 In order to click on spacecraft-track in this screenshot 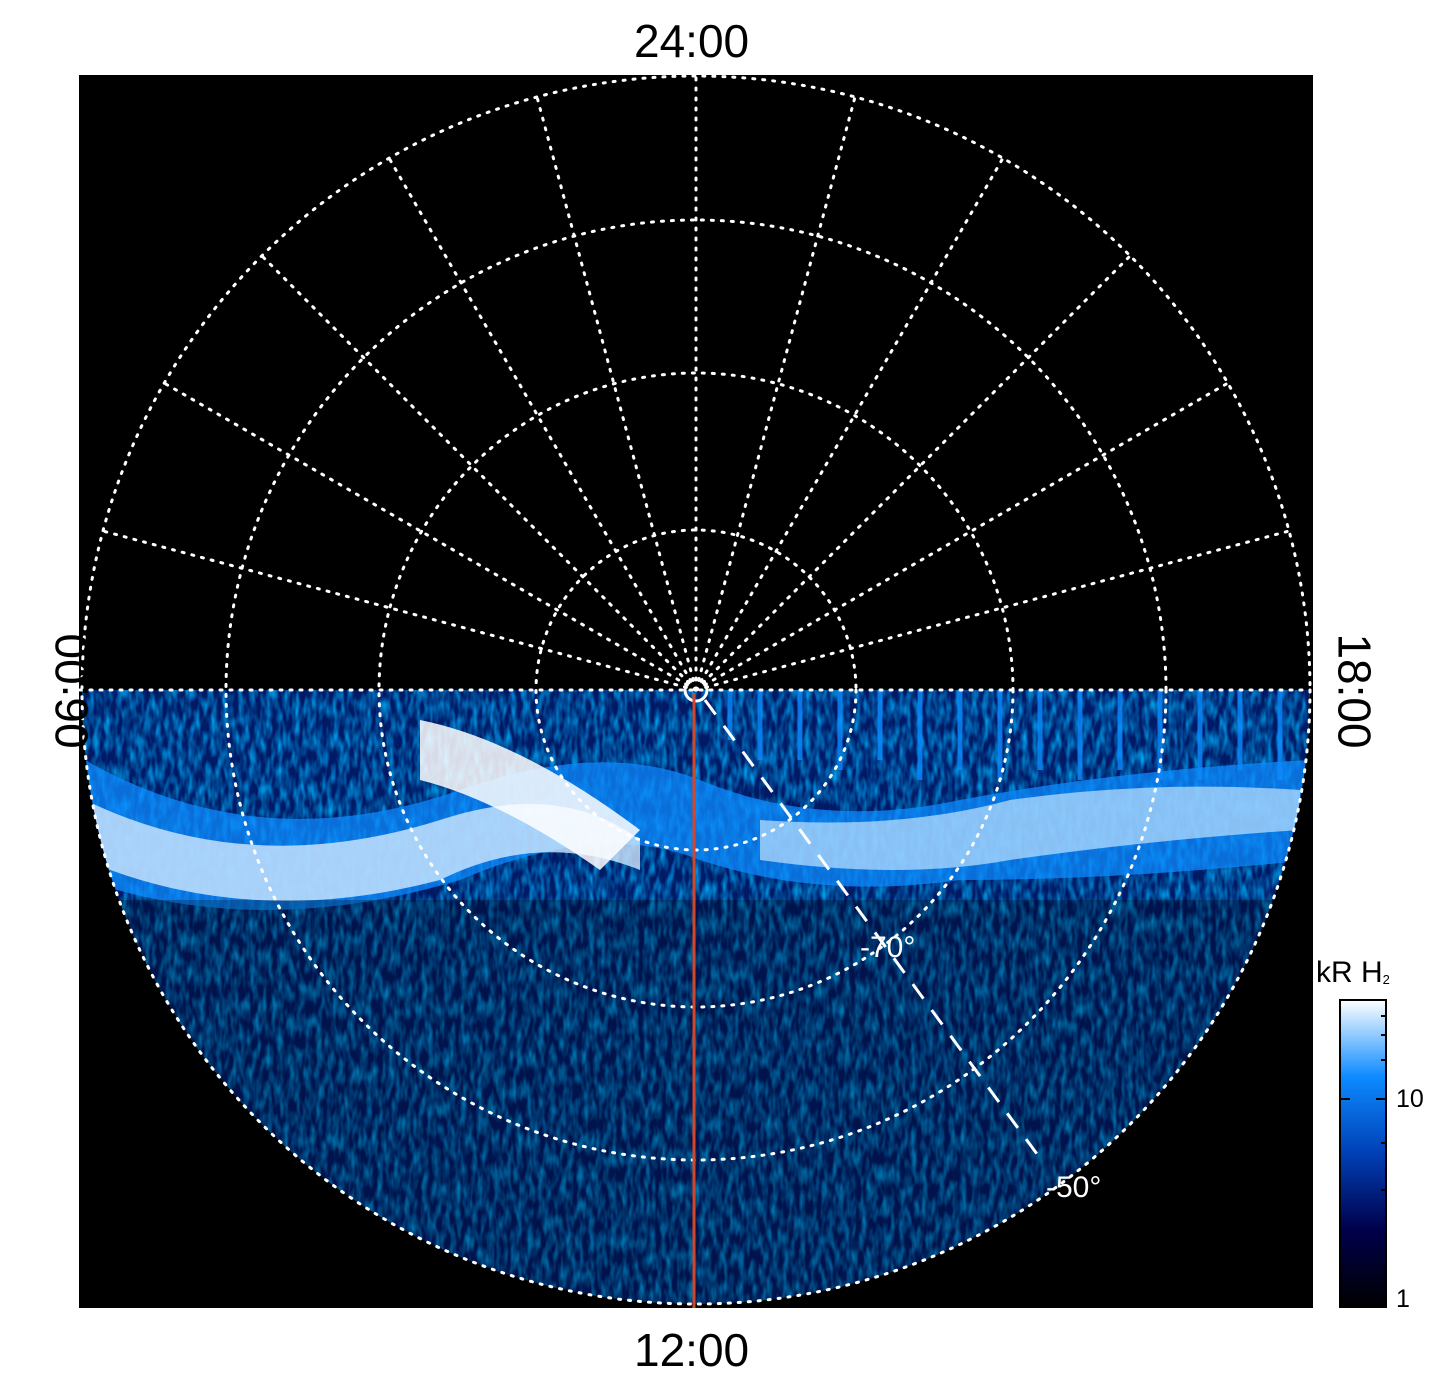, I will do `click(875, 932)`.